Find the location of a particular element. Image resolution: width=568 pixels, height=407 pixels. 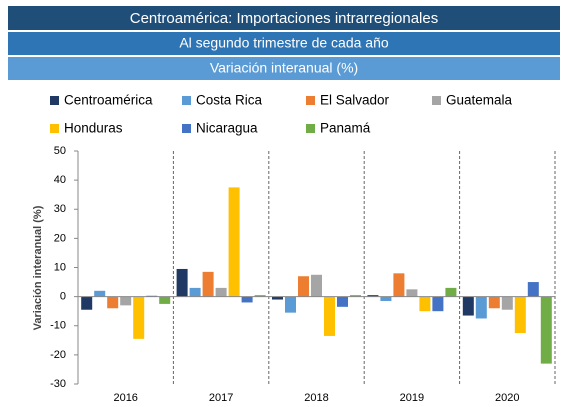

y-tick-label: 0 is located at coordinates (63, 297).